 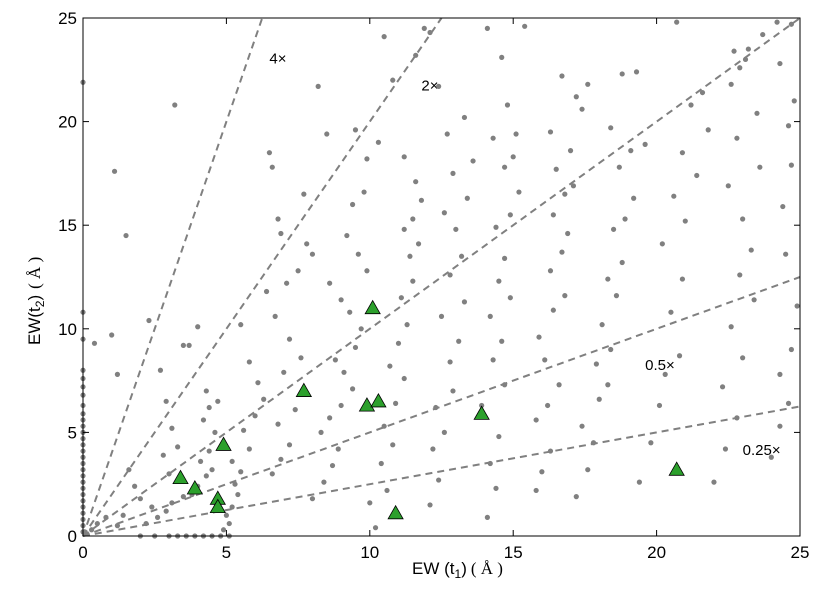 What do you see at coordinates (762, 450) in the screenshot?
I see `ratio-label-4: 0.25×` at bounding box center [762, 450].